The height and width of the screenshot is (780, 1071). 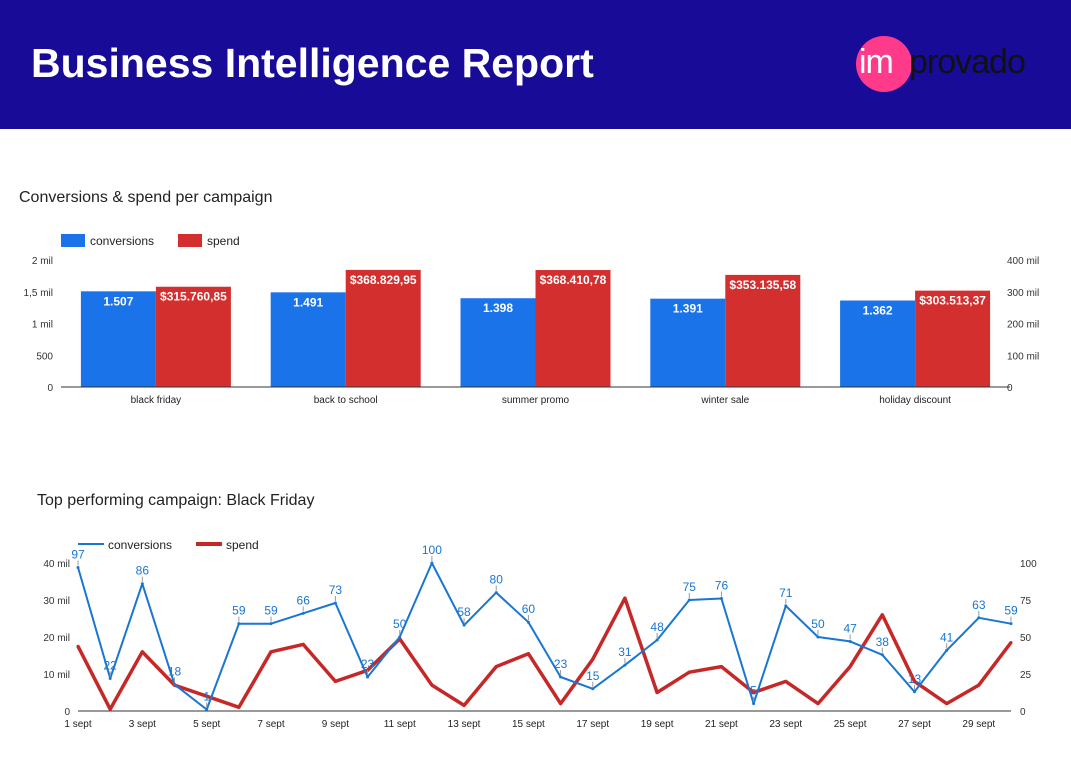 What do you see at coordinates (190, 240) in the screenshot?
I see `legend-swatch-spend` at bounding box center [190, 240].